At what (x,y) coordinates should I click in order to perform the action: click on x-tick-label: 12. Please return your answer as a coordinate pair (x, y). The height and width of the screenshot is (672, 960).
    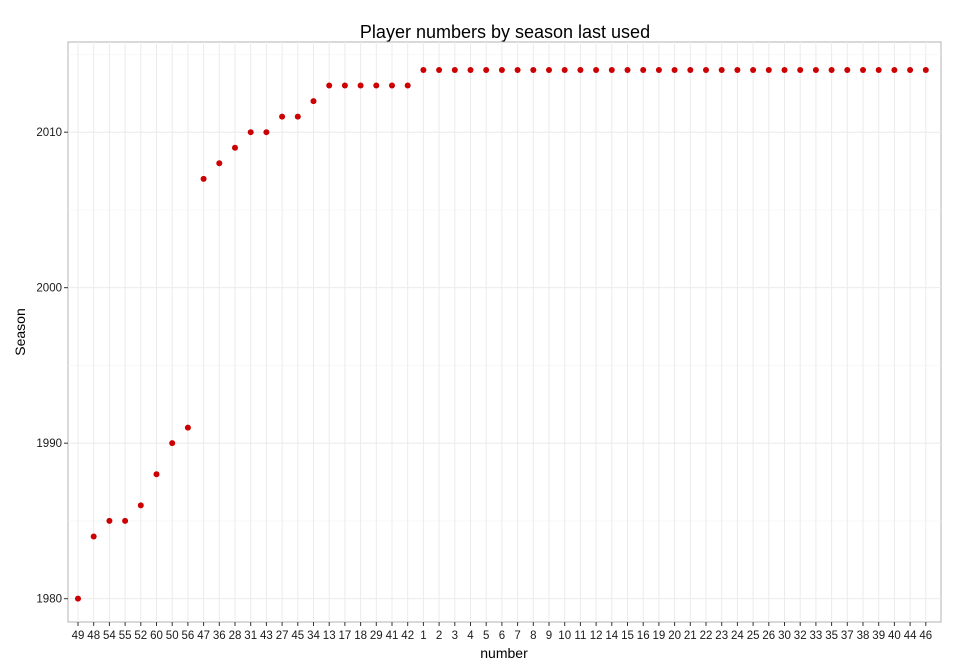
    Looking at the image, I should click on (596, 636).